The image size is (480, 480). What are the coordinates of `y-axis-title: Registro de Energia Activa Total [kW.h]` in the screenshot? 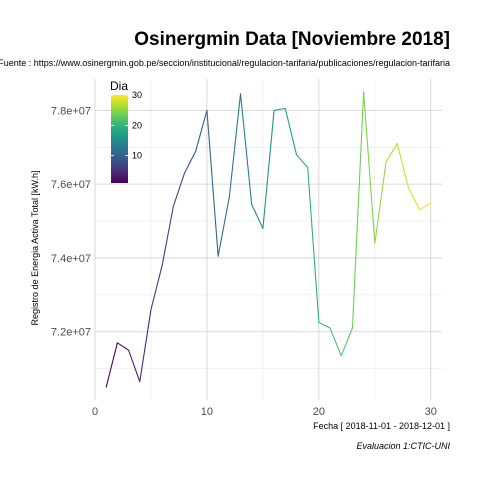 It's located at (35, 248).